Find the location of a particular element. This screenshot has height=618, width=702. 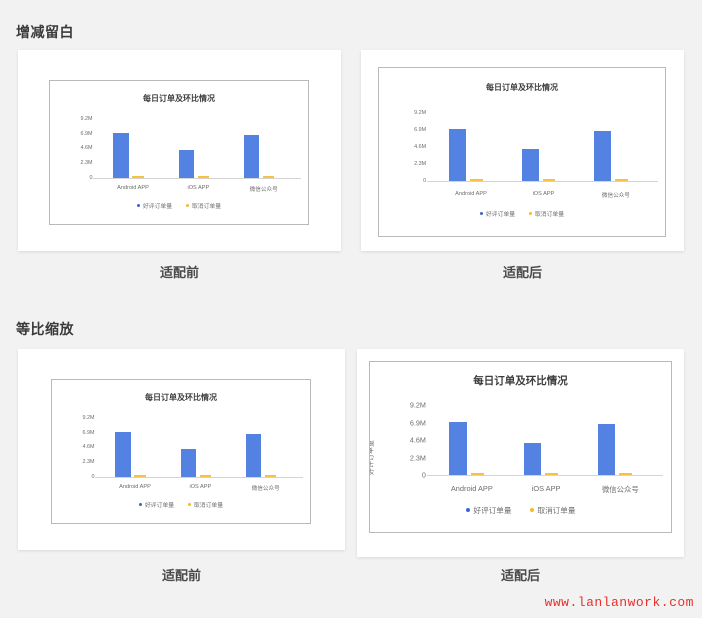

caption-before-whitespace: 适配前 is located at coordinates (179, 272).